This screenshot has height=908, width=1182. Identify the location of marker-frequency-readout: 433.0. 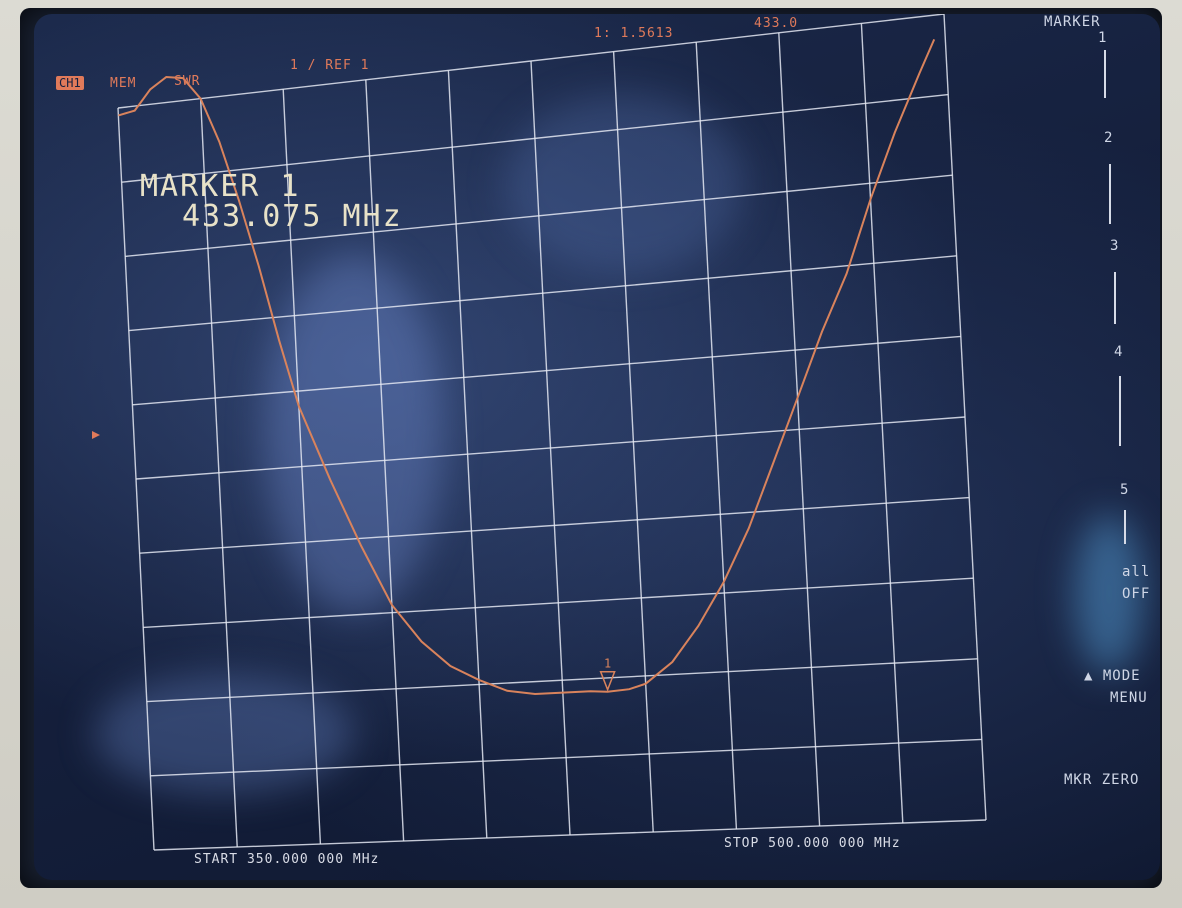
(776, 23).